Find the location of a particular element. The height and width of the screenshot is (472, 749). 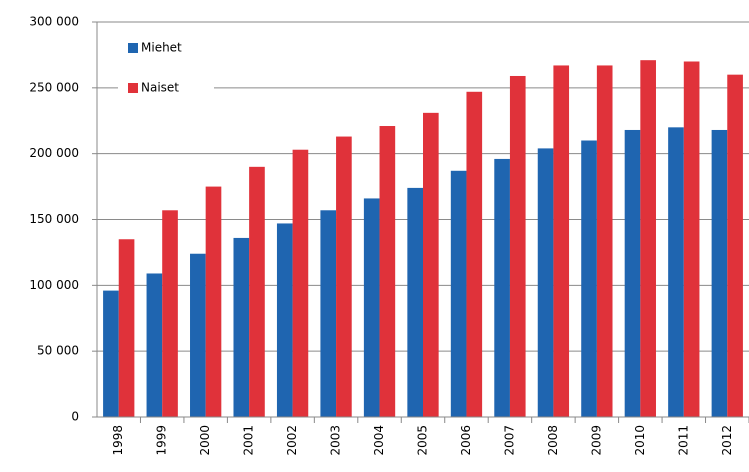

x-tick-label: 2006 is located at coordinates (466, 440).